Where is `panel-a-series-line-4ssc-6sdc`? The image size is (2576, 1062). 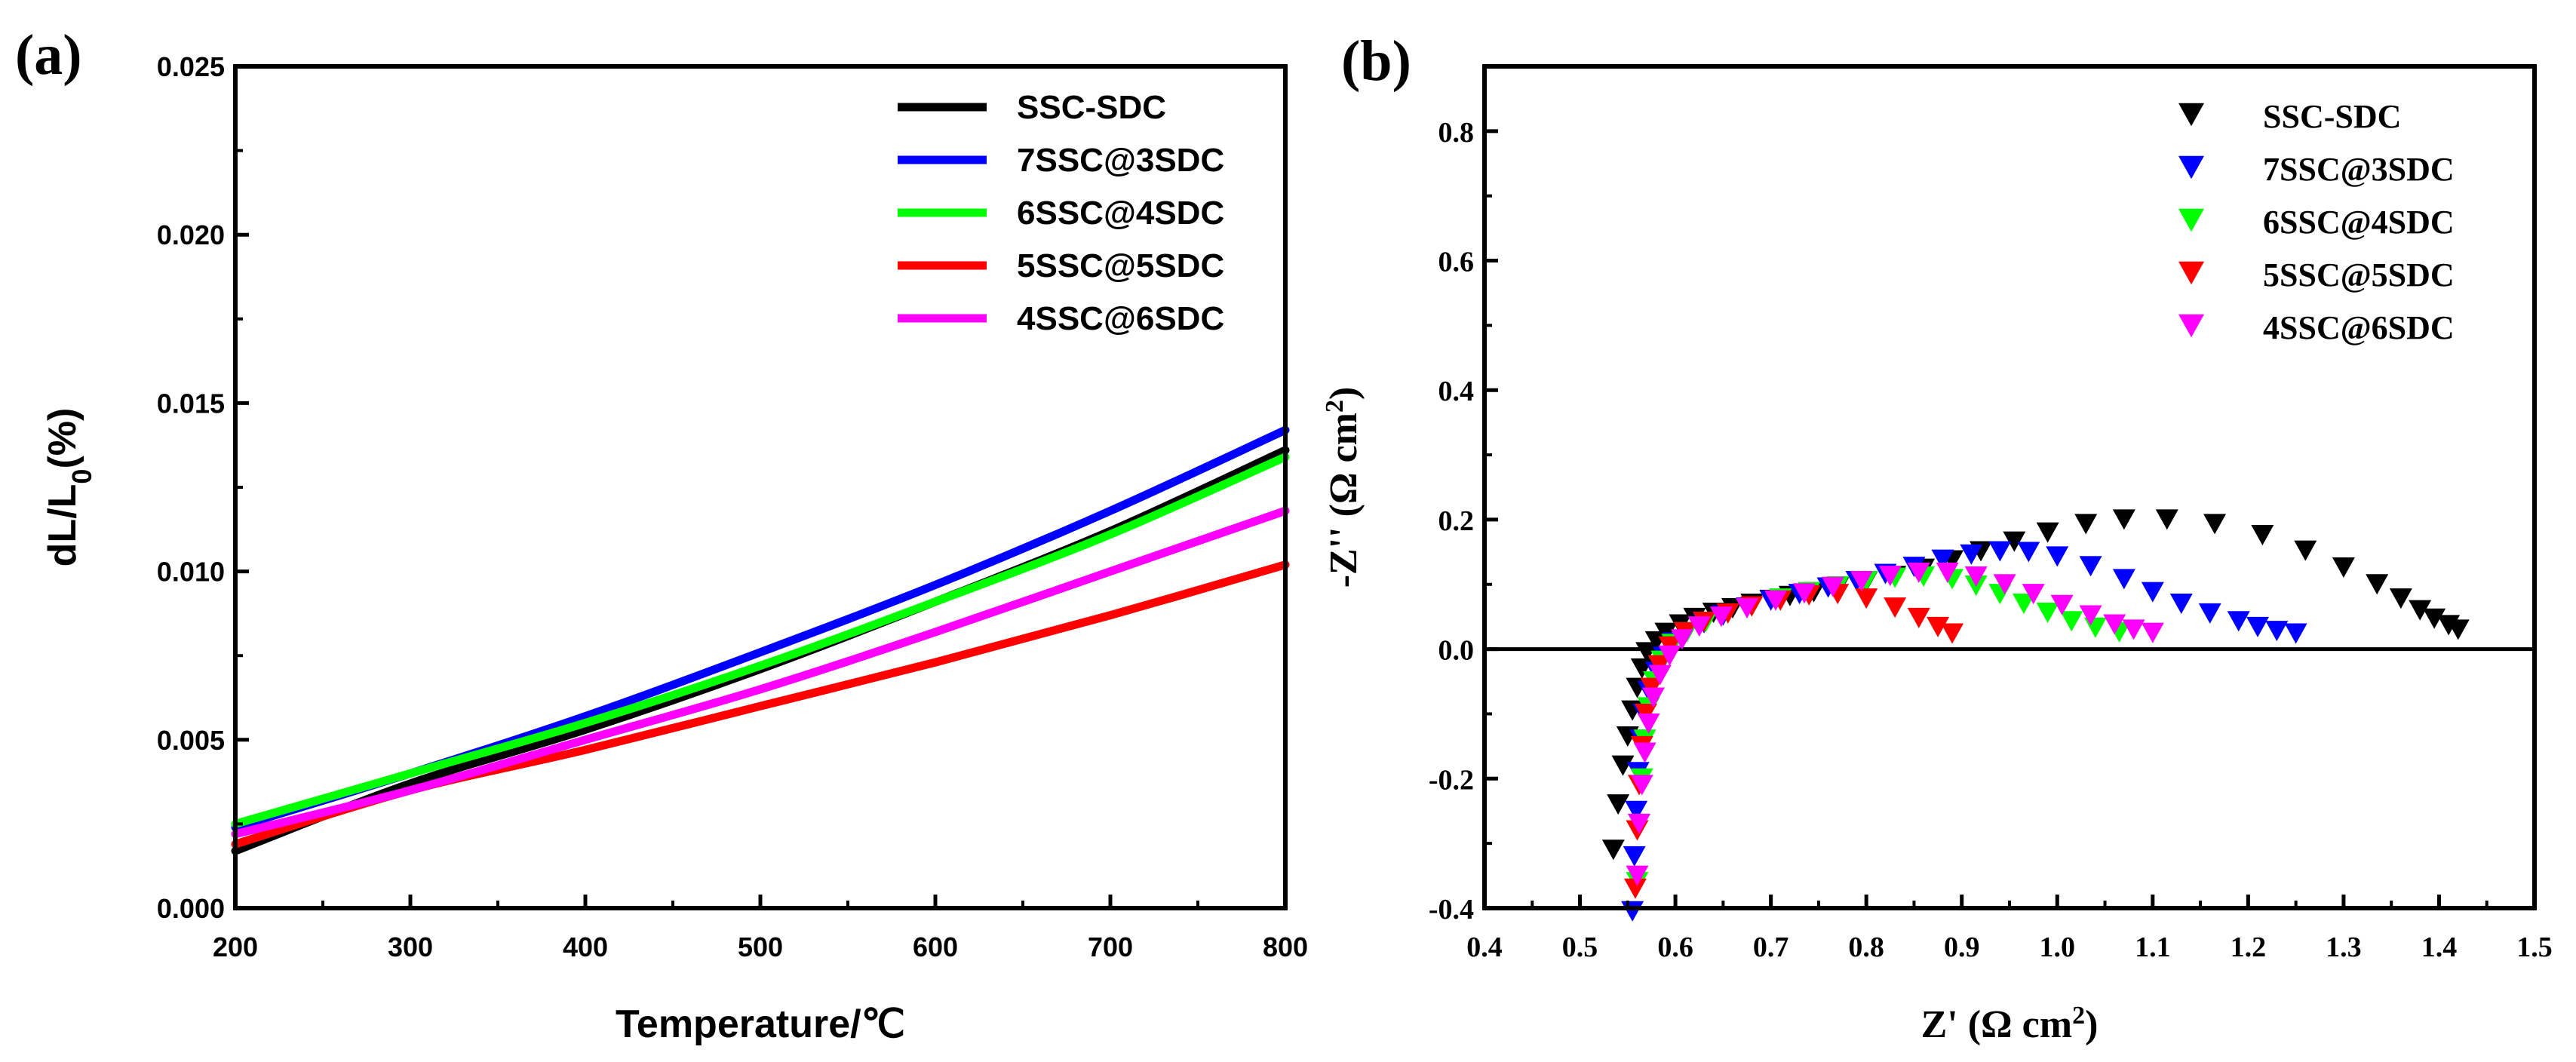 panel-a-series-line-4ssc-6sdc is located at coordinates (760, 672).